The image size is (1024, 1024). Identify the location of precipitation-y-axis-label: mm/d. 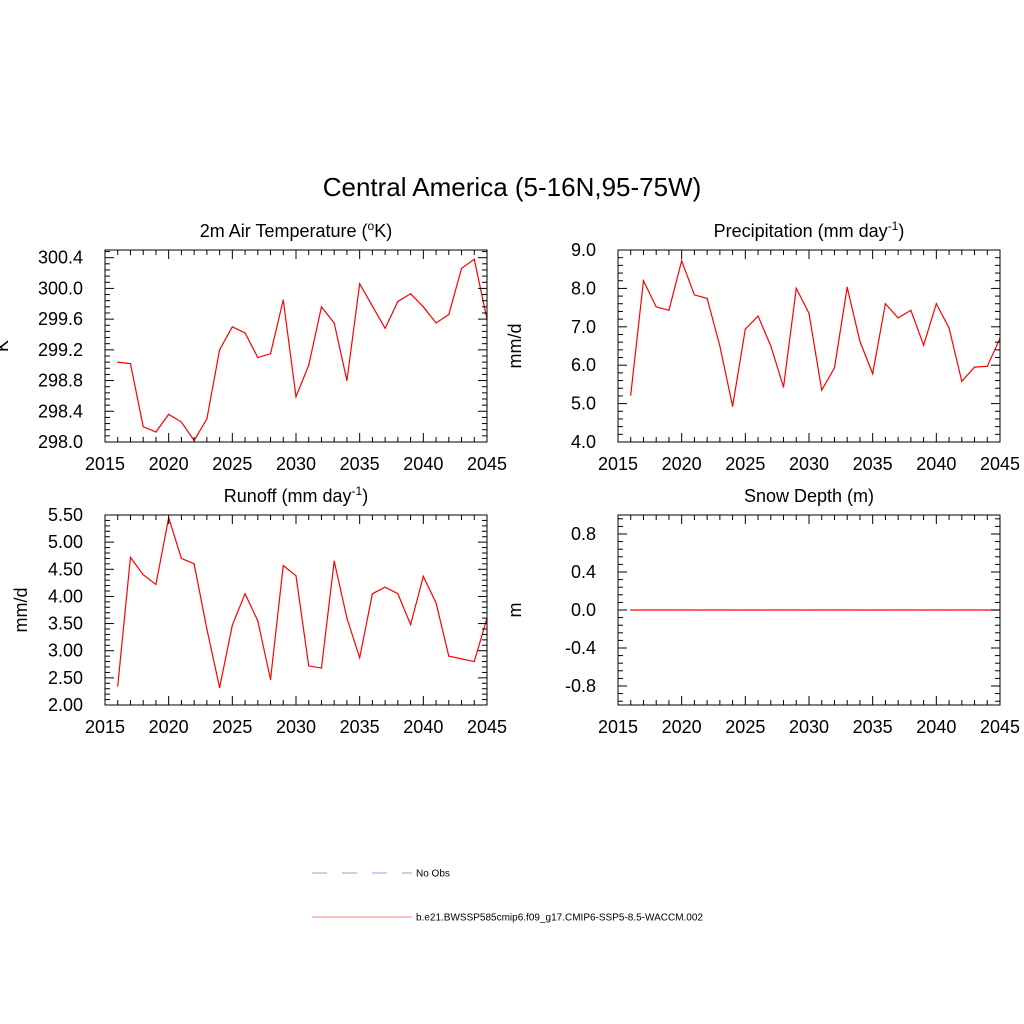
(515, 346).